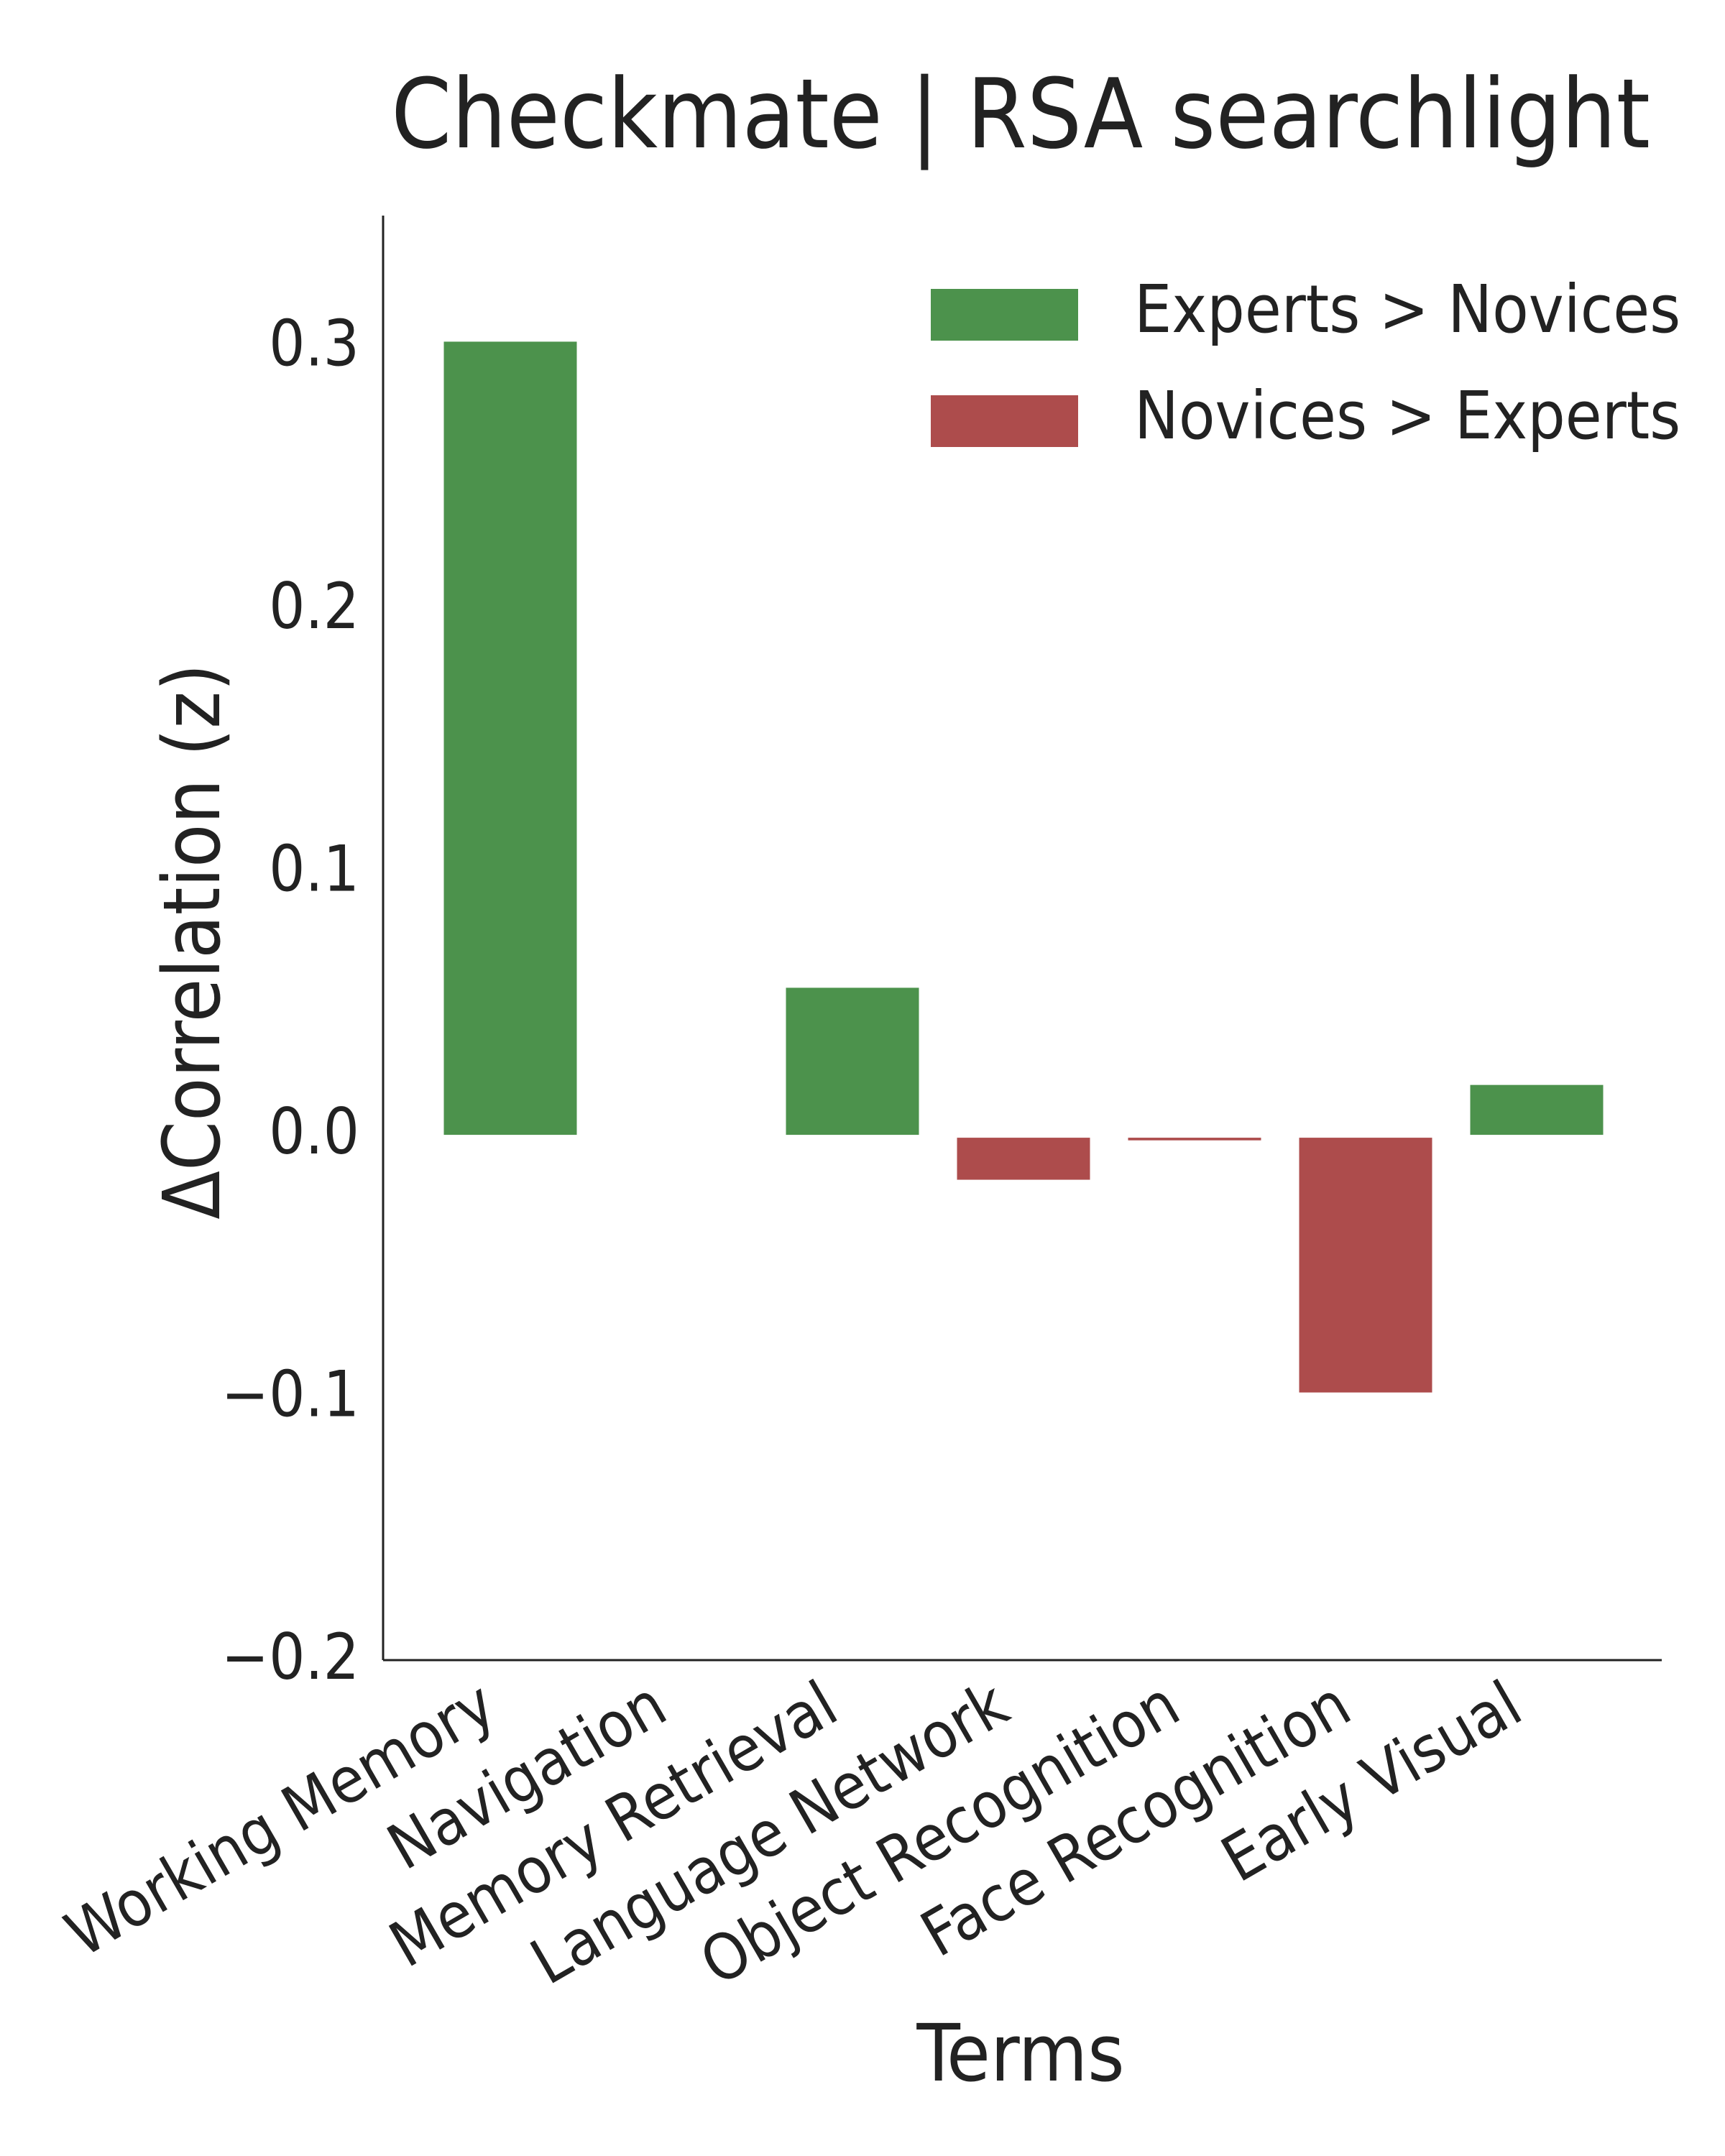 This screenshot has height=2156, width=1725. Describe the element at coordinates (852, 1061) in the screenshot. I see `bar-memory-retrieval` at that location.